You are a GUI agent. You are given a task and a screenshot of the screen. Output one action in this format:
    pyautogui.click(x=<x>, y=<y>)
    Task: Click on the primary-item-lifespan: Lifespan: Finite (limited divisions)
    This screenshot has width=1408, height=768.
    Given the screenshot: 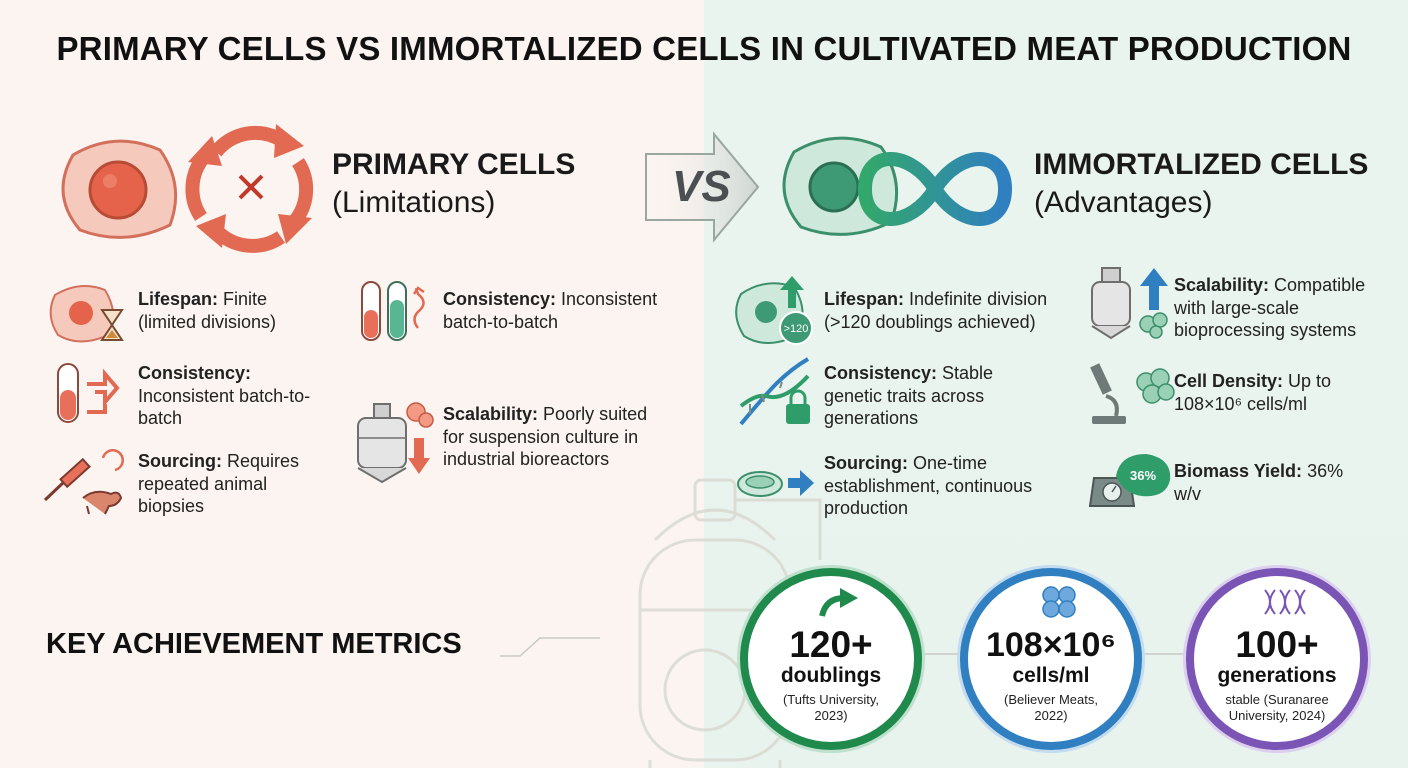 What is the action you would take?
    pyautogui.click(x=207, y=310)
    